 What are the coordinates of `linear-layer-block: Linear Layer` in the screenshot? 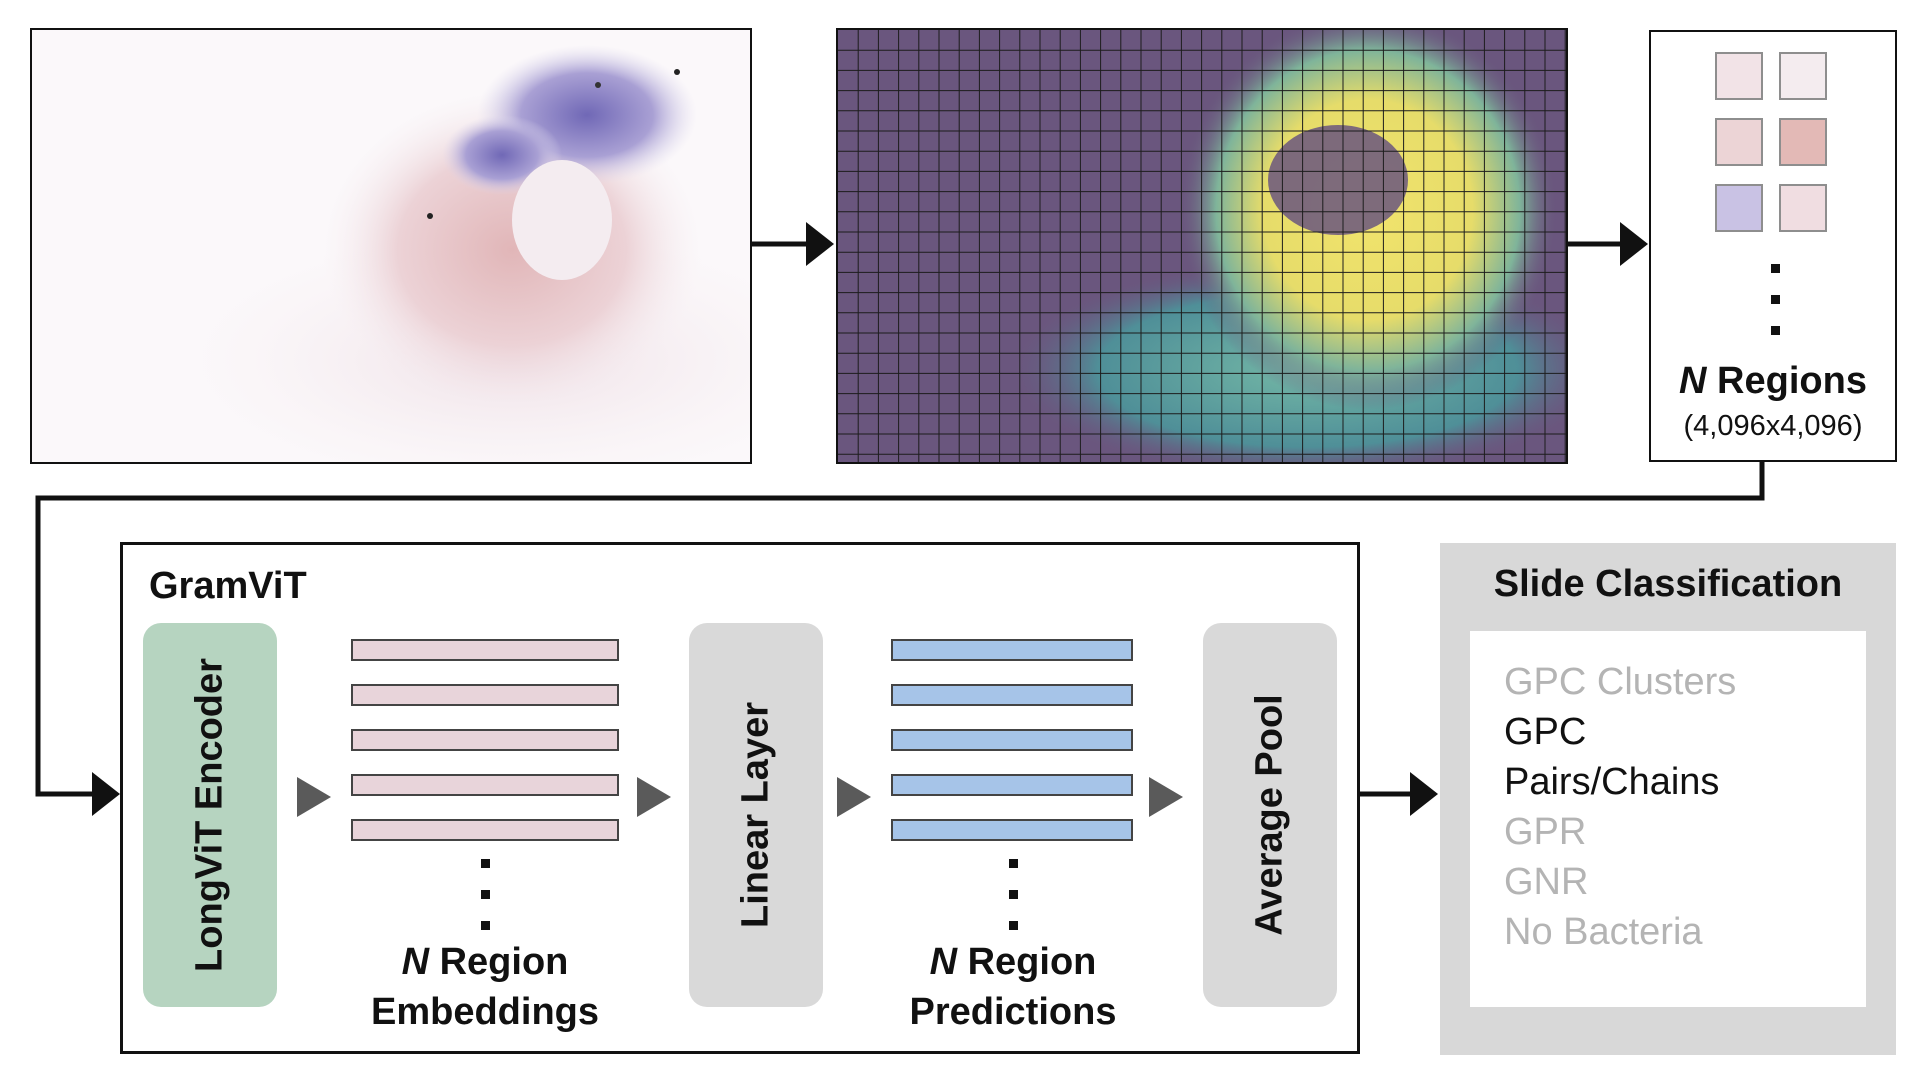 It's located at (756, 815).